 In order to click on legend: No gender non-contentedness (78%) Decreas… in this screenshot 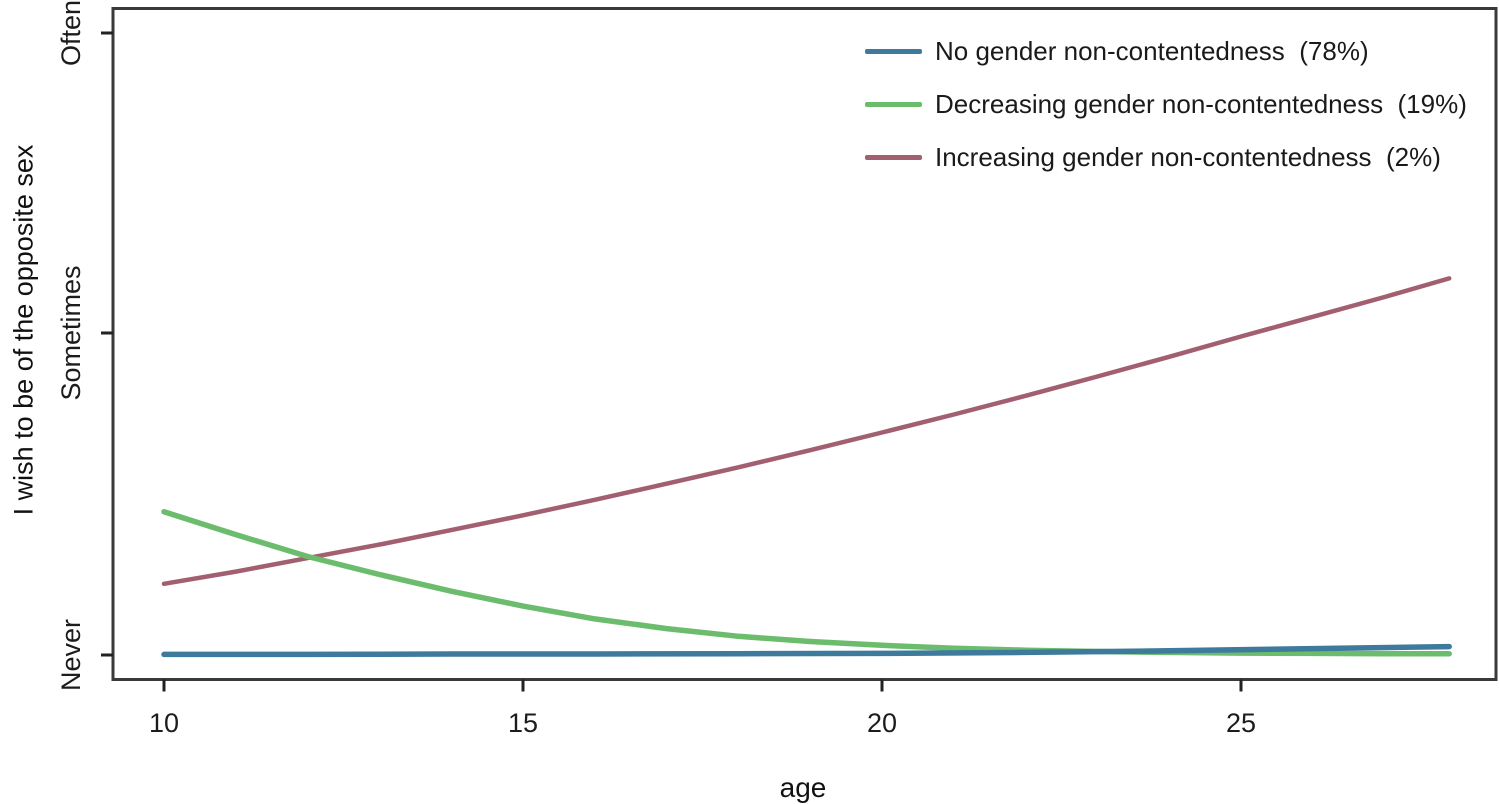, I will do `click(1166, 104)`.